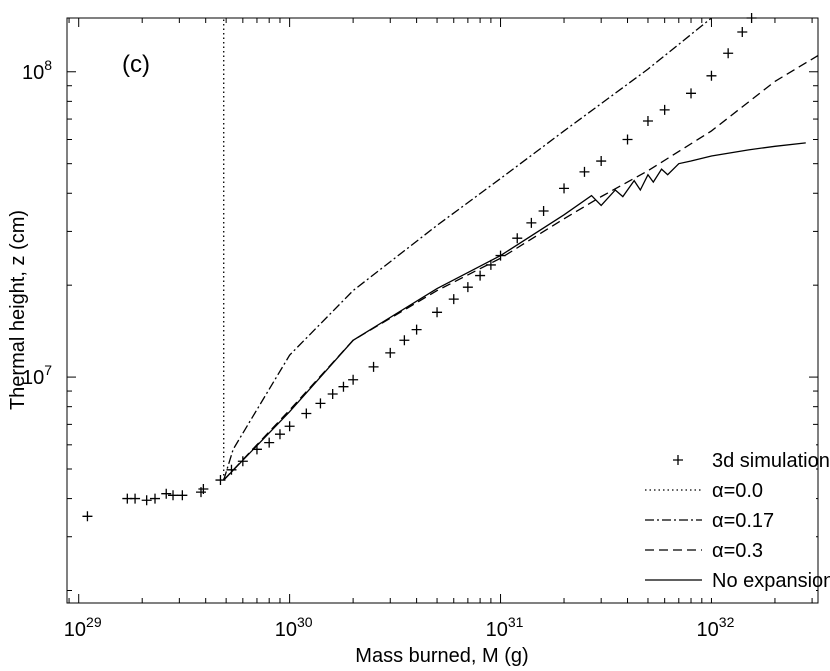 The height and width of the screenshot is (671, 830). I want to click on x-tick-label: 1029, so click(83, 627).